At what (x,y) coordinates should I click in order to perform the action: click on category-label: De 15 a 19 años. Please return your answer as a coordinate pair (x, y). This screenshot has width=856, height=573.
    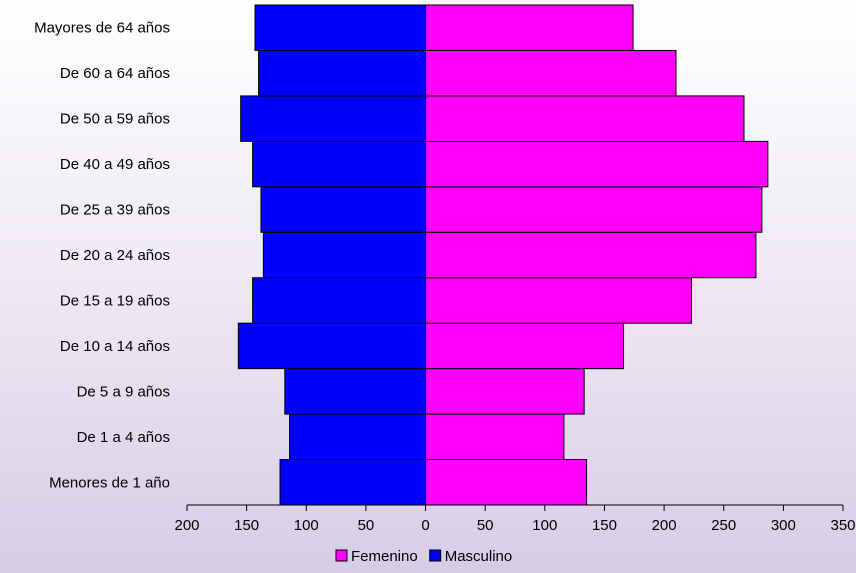
    Looking at the image, I should click on (115, 300).